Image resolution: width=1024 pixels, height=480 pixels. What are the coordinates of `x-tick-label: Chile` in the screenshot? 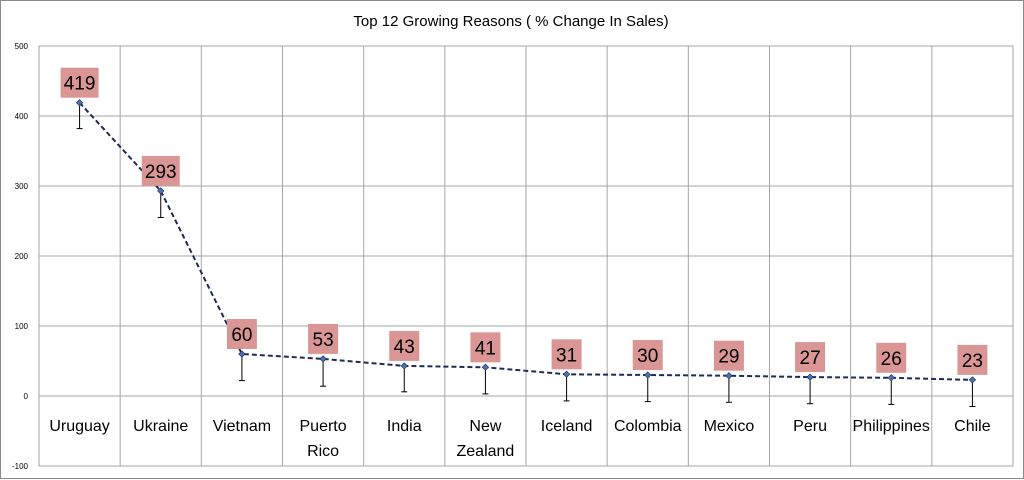 It's located at (972, 426).